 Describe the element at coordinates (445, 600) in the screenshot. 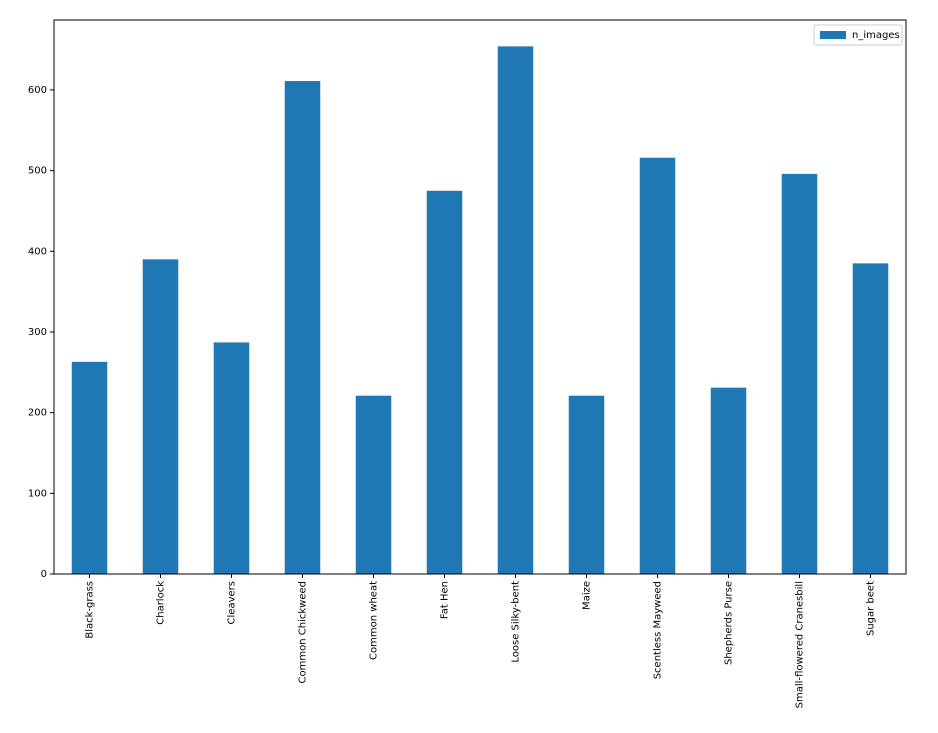

I see `x-tick-label: Fat Hen` at that location.